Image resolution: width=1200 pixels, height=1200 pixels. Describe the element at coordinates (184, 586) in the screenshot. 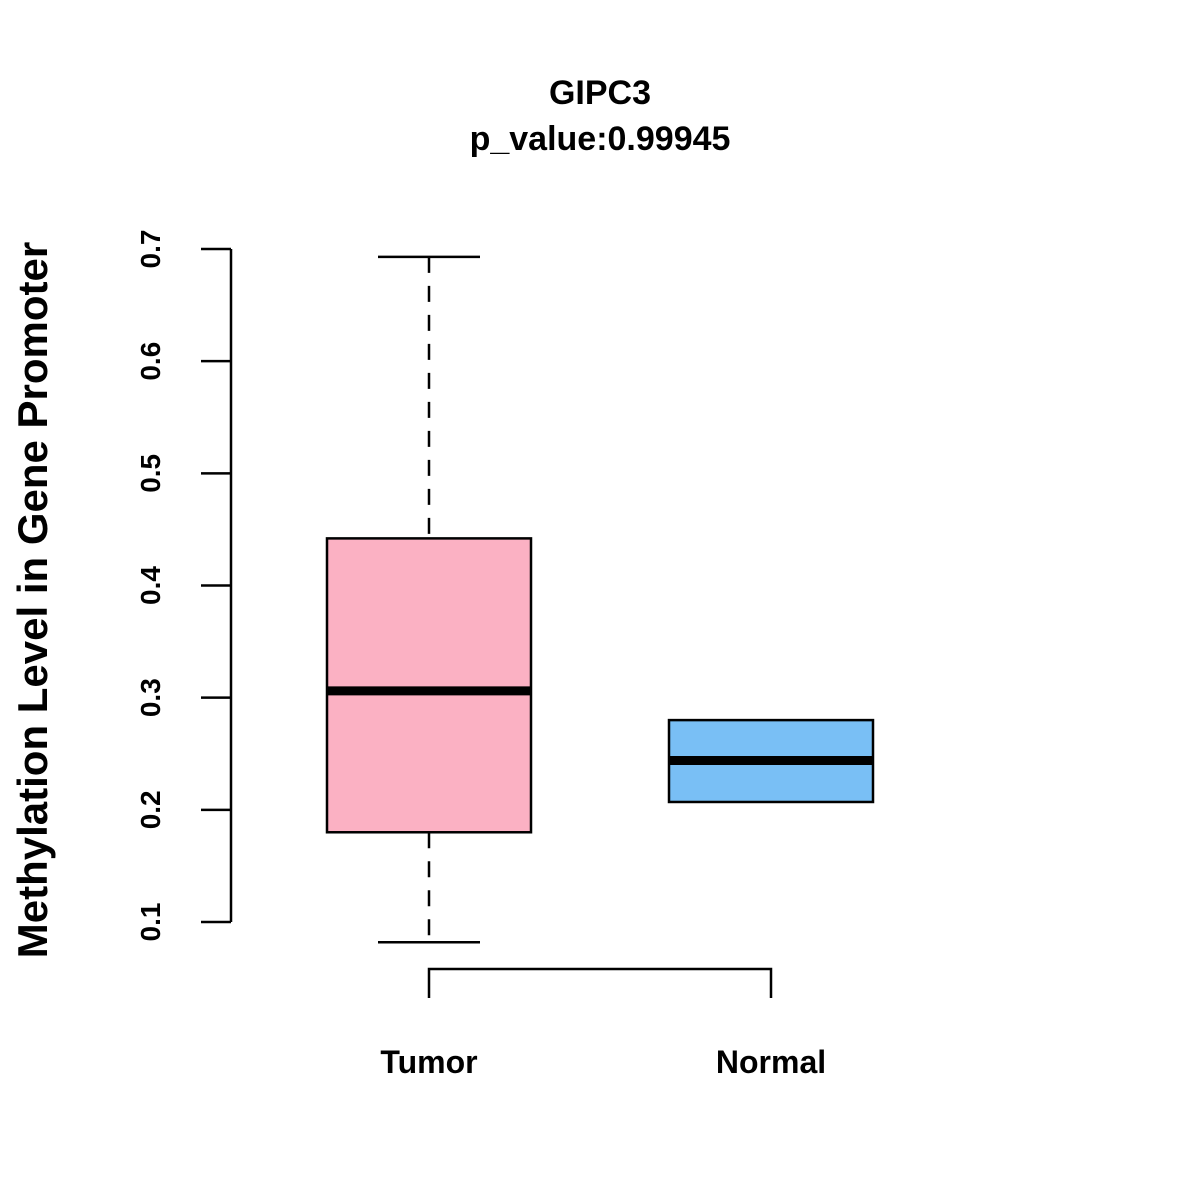

I see `y-axis: 0.1 0.2 0.3 0.4 0.5 0.6 0.7` at that location.